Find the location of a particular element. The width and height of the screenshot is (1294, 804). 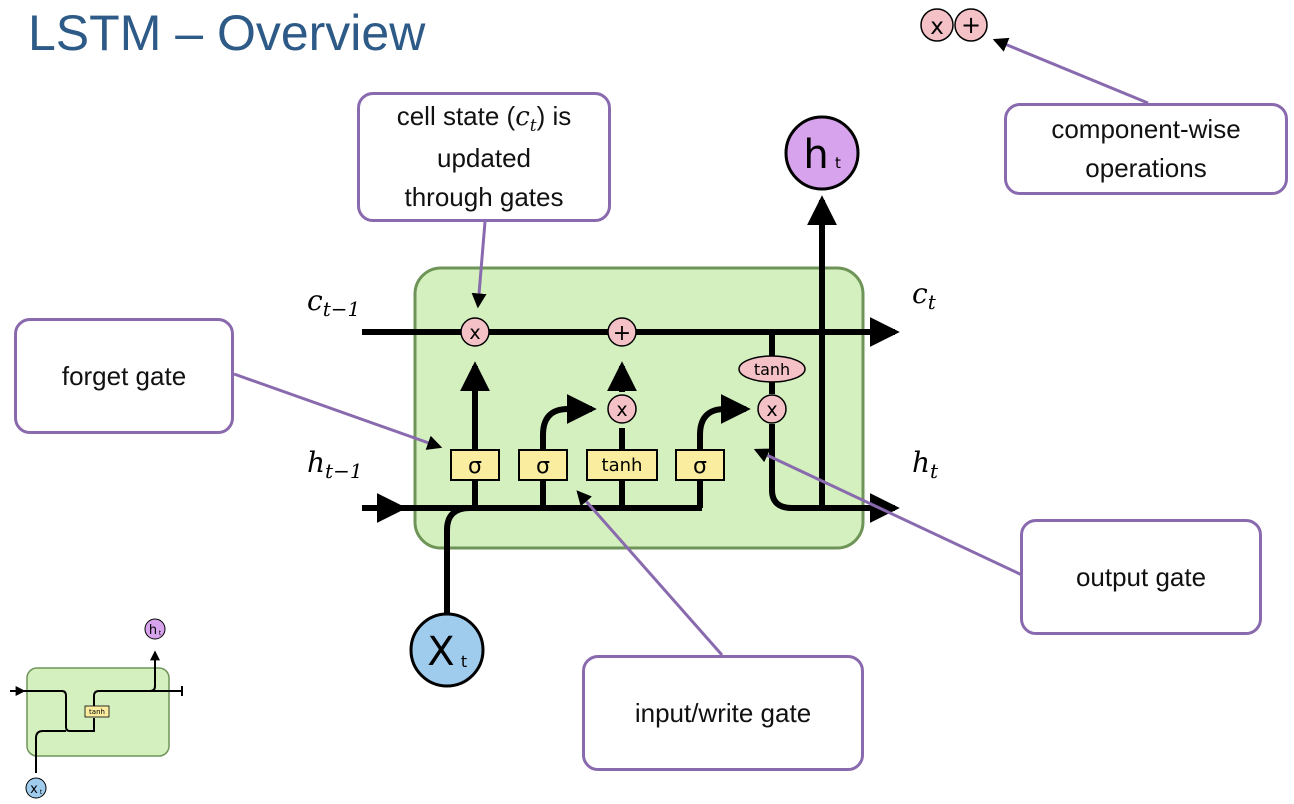

pointer-component-wise is located at coordinates (1070, 71).